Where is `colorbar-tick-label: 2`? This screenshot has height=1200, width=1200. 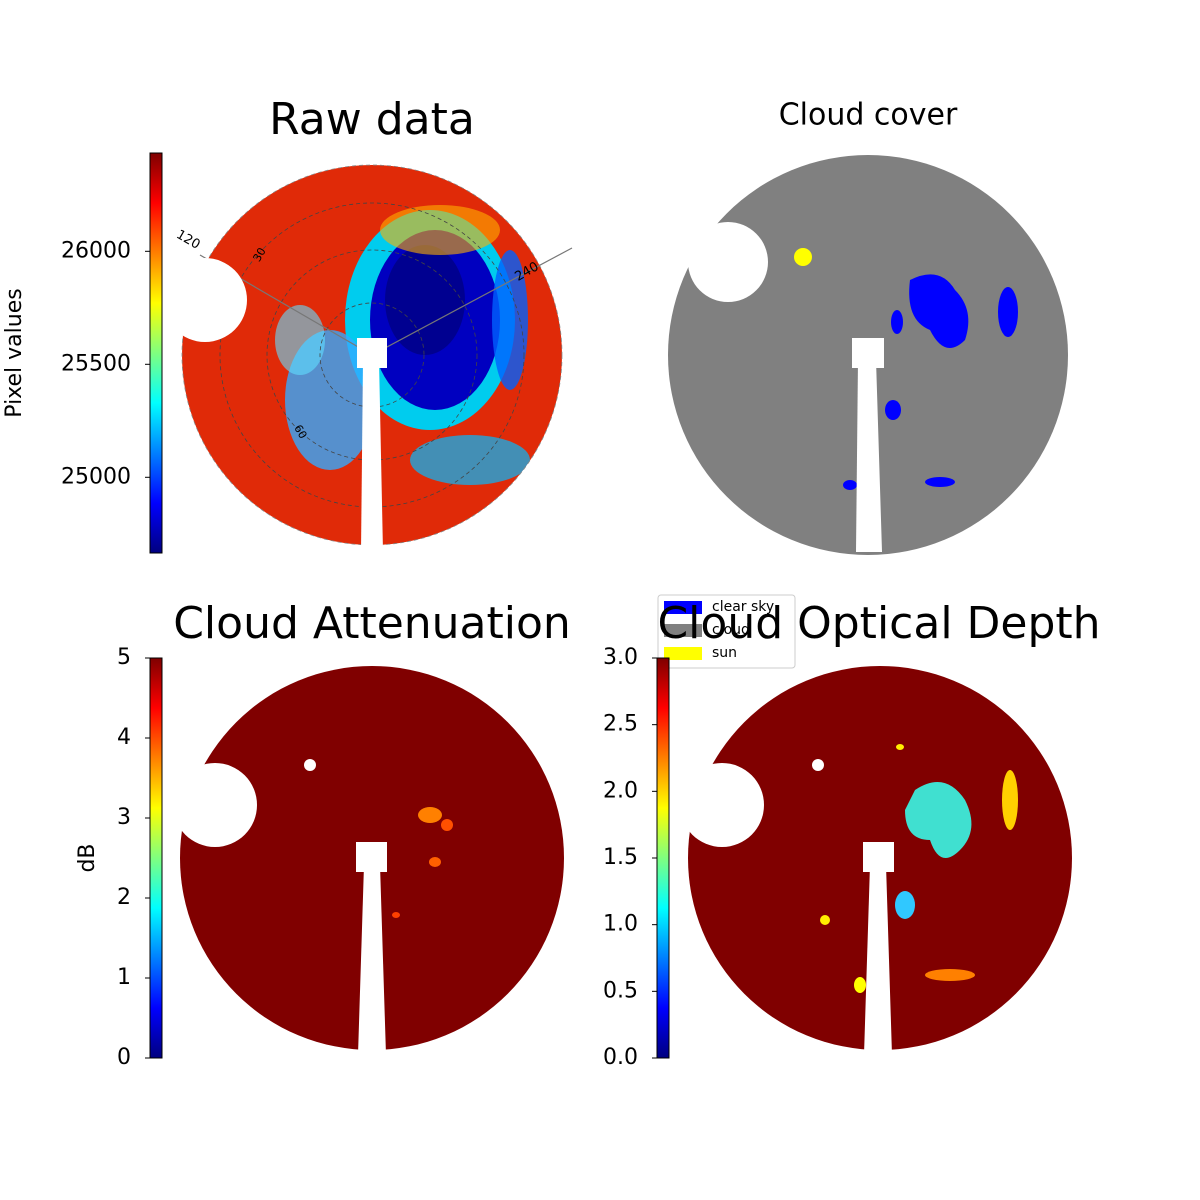
colorbar-tick-label: 2 is located at coordinates (124, 897).